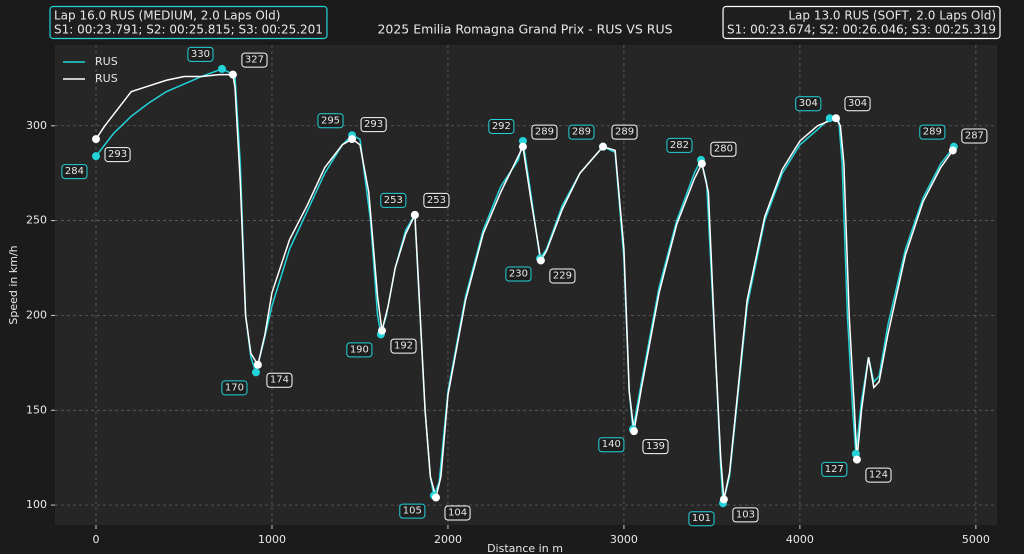 This screenshot has width=1024, height=554. I want to click on data-label-group: 295, so click(330, 121).